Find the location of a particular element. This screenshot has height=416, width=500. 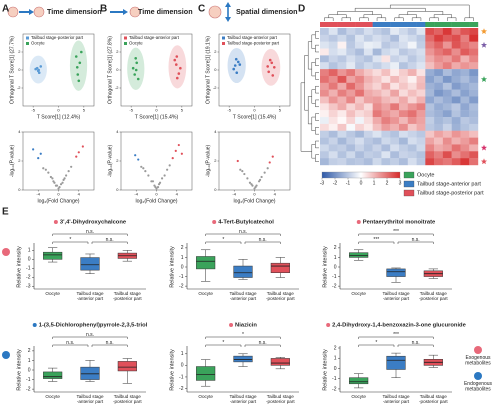

panel-label: B is located at coordinates (103, 9).